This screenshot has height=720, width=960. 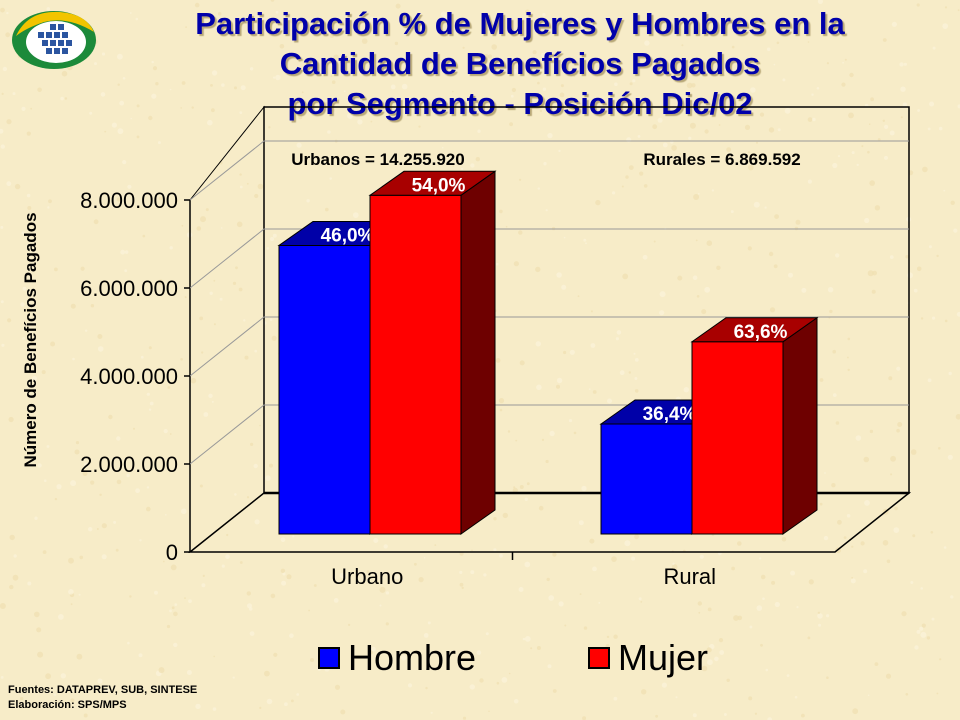 What do you see at coordinates (520, 63) in the screenshot?
I see `title-line-2: Cantidad de Benefícios Pagados` at bounding box center [520, 63].